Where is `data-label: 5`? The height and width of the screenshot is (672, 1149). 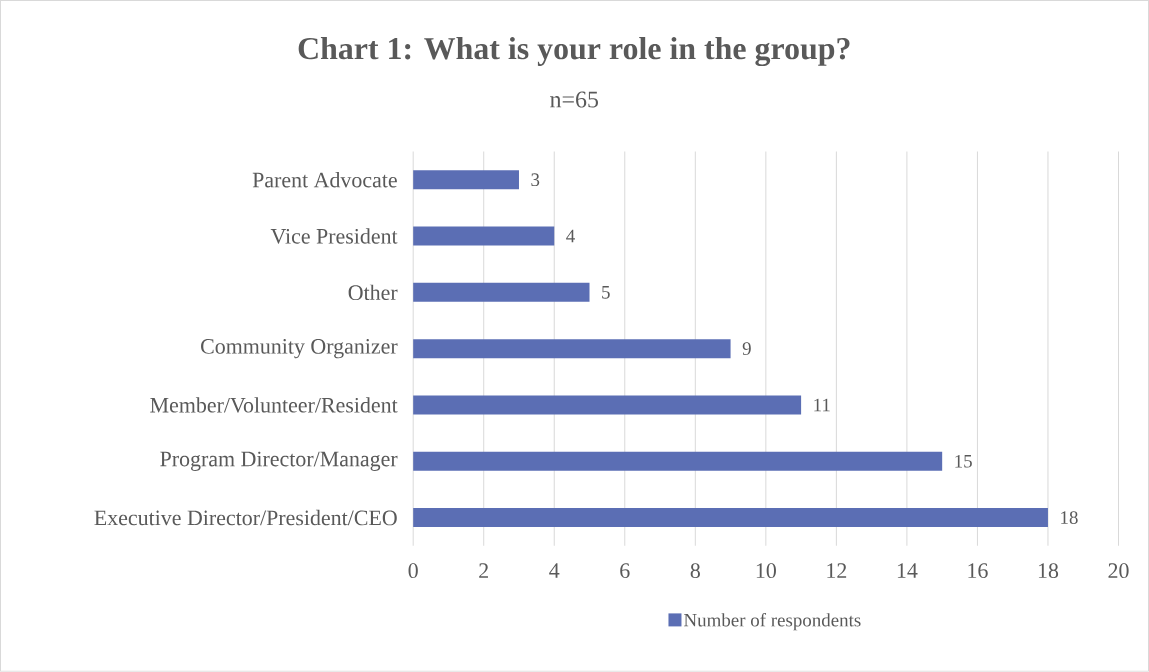 data-label: 5 is located at coordinates (606, 292).